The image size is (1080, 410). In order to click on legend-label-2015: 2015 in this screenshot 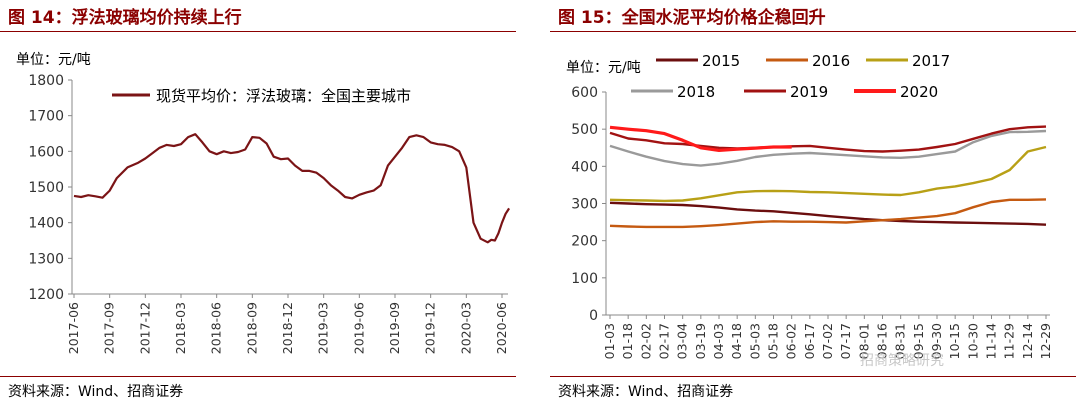, I will do `click(721, 61)`.